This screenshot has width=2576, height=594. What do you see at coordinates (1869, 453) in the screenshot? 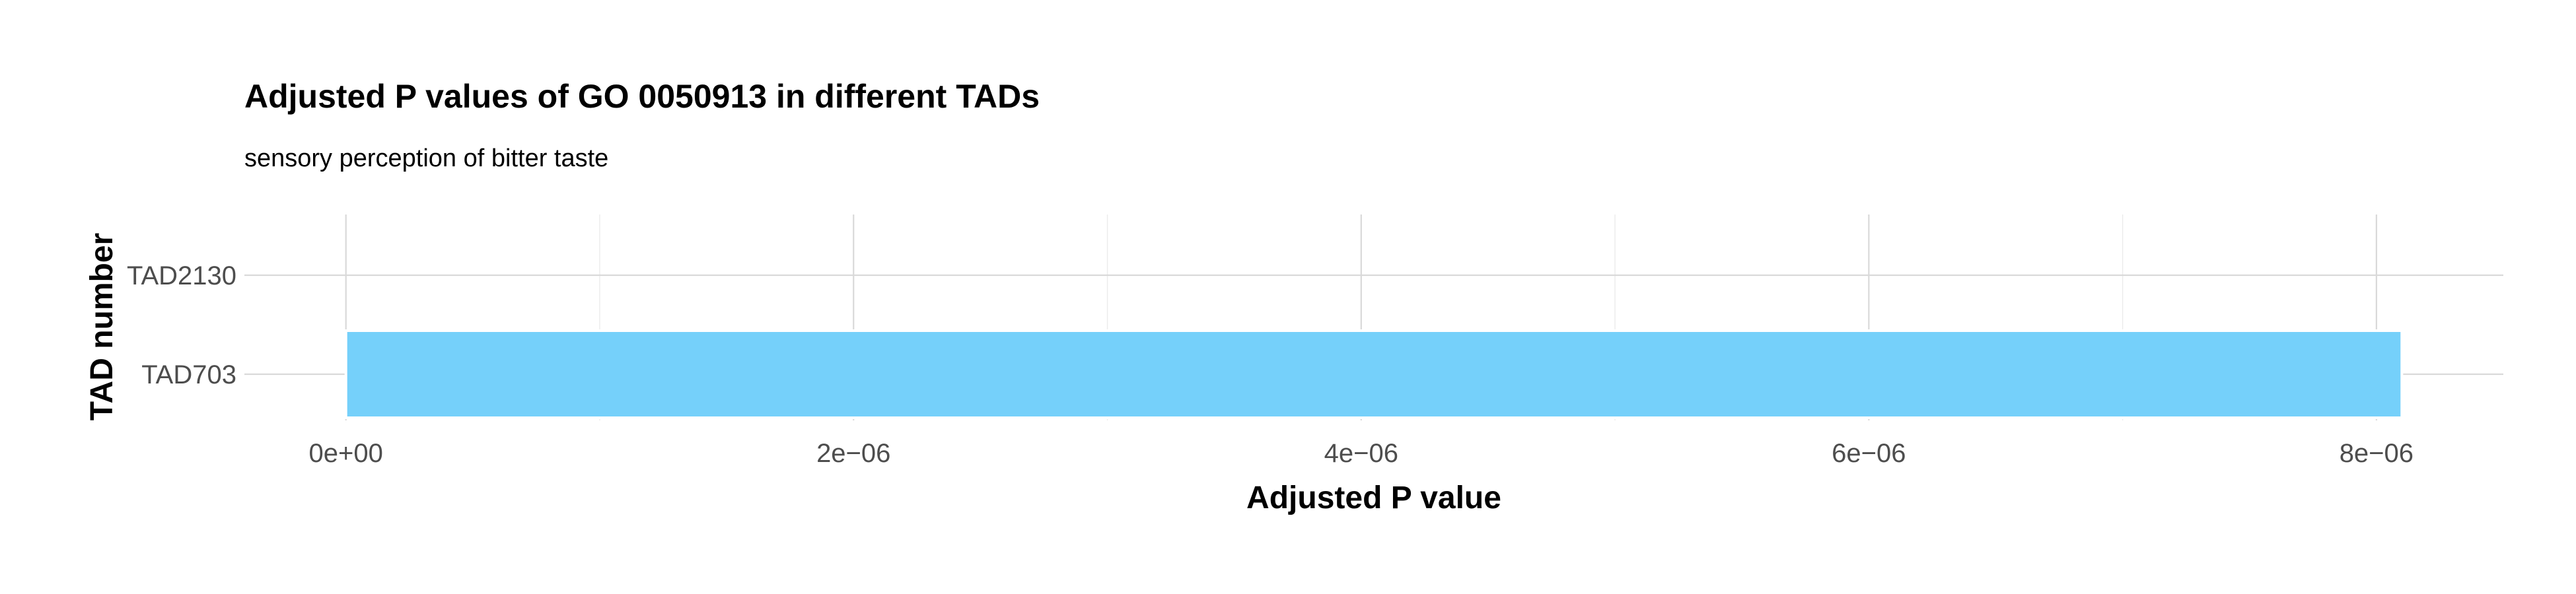
I see `x-tick-label: 6e−06` at bounding box center [1869, 453].